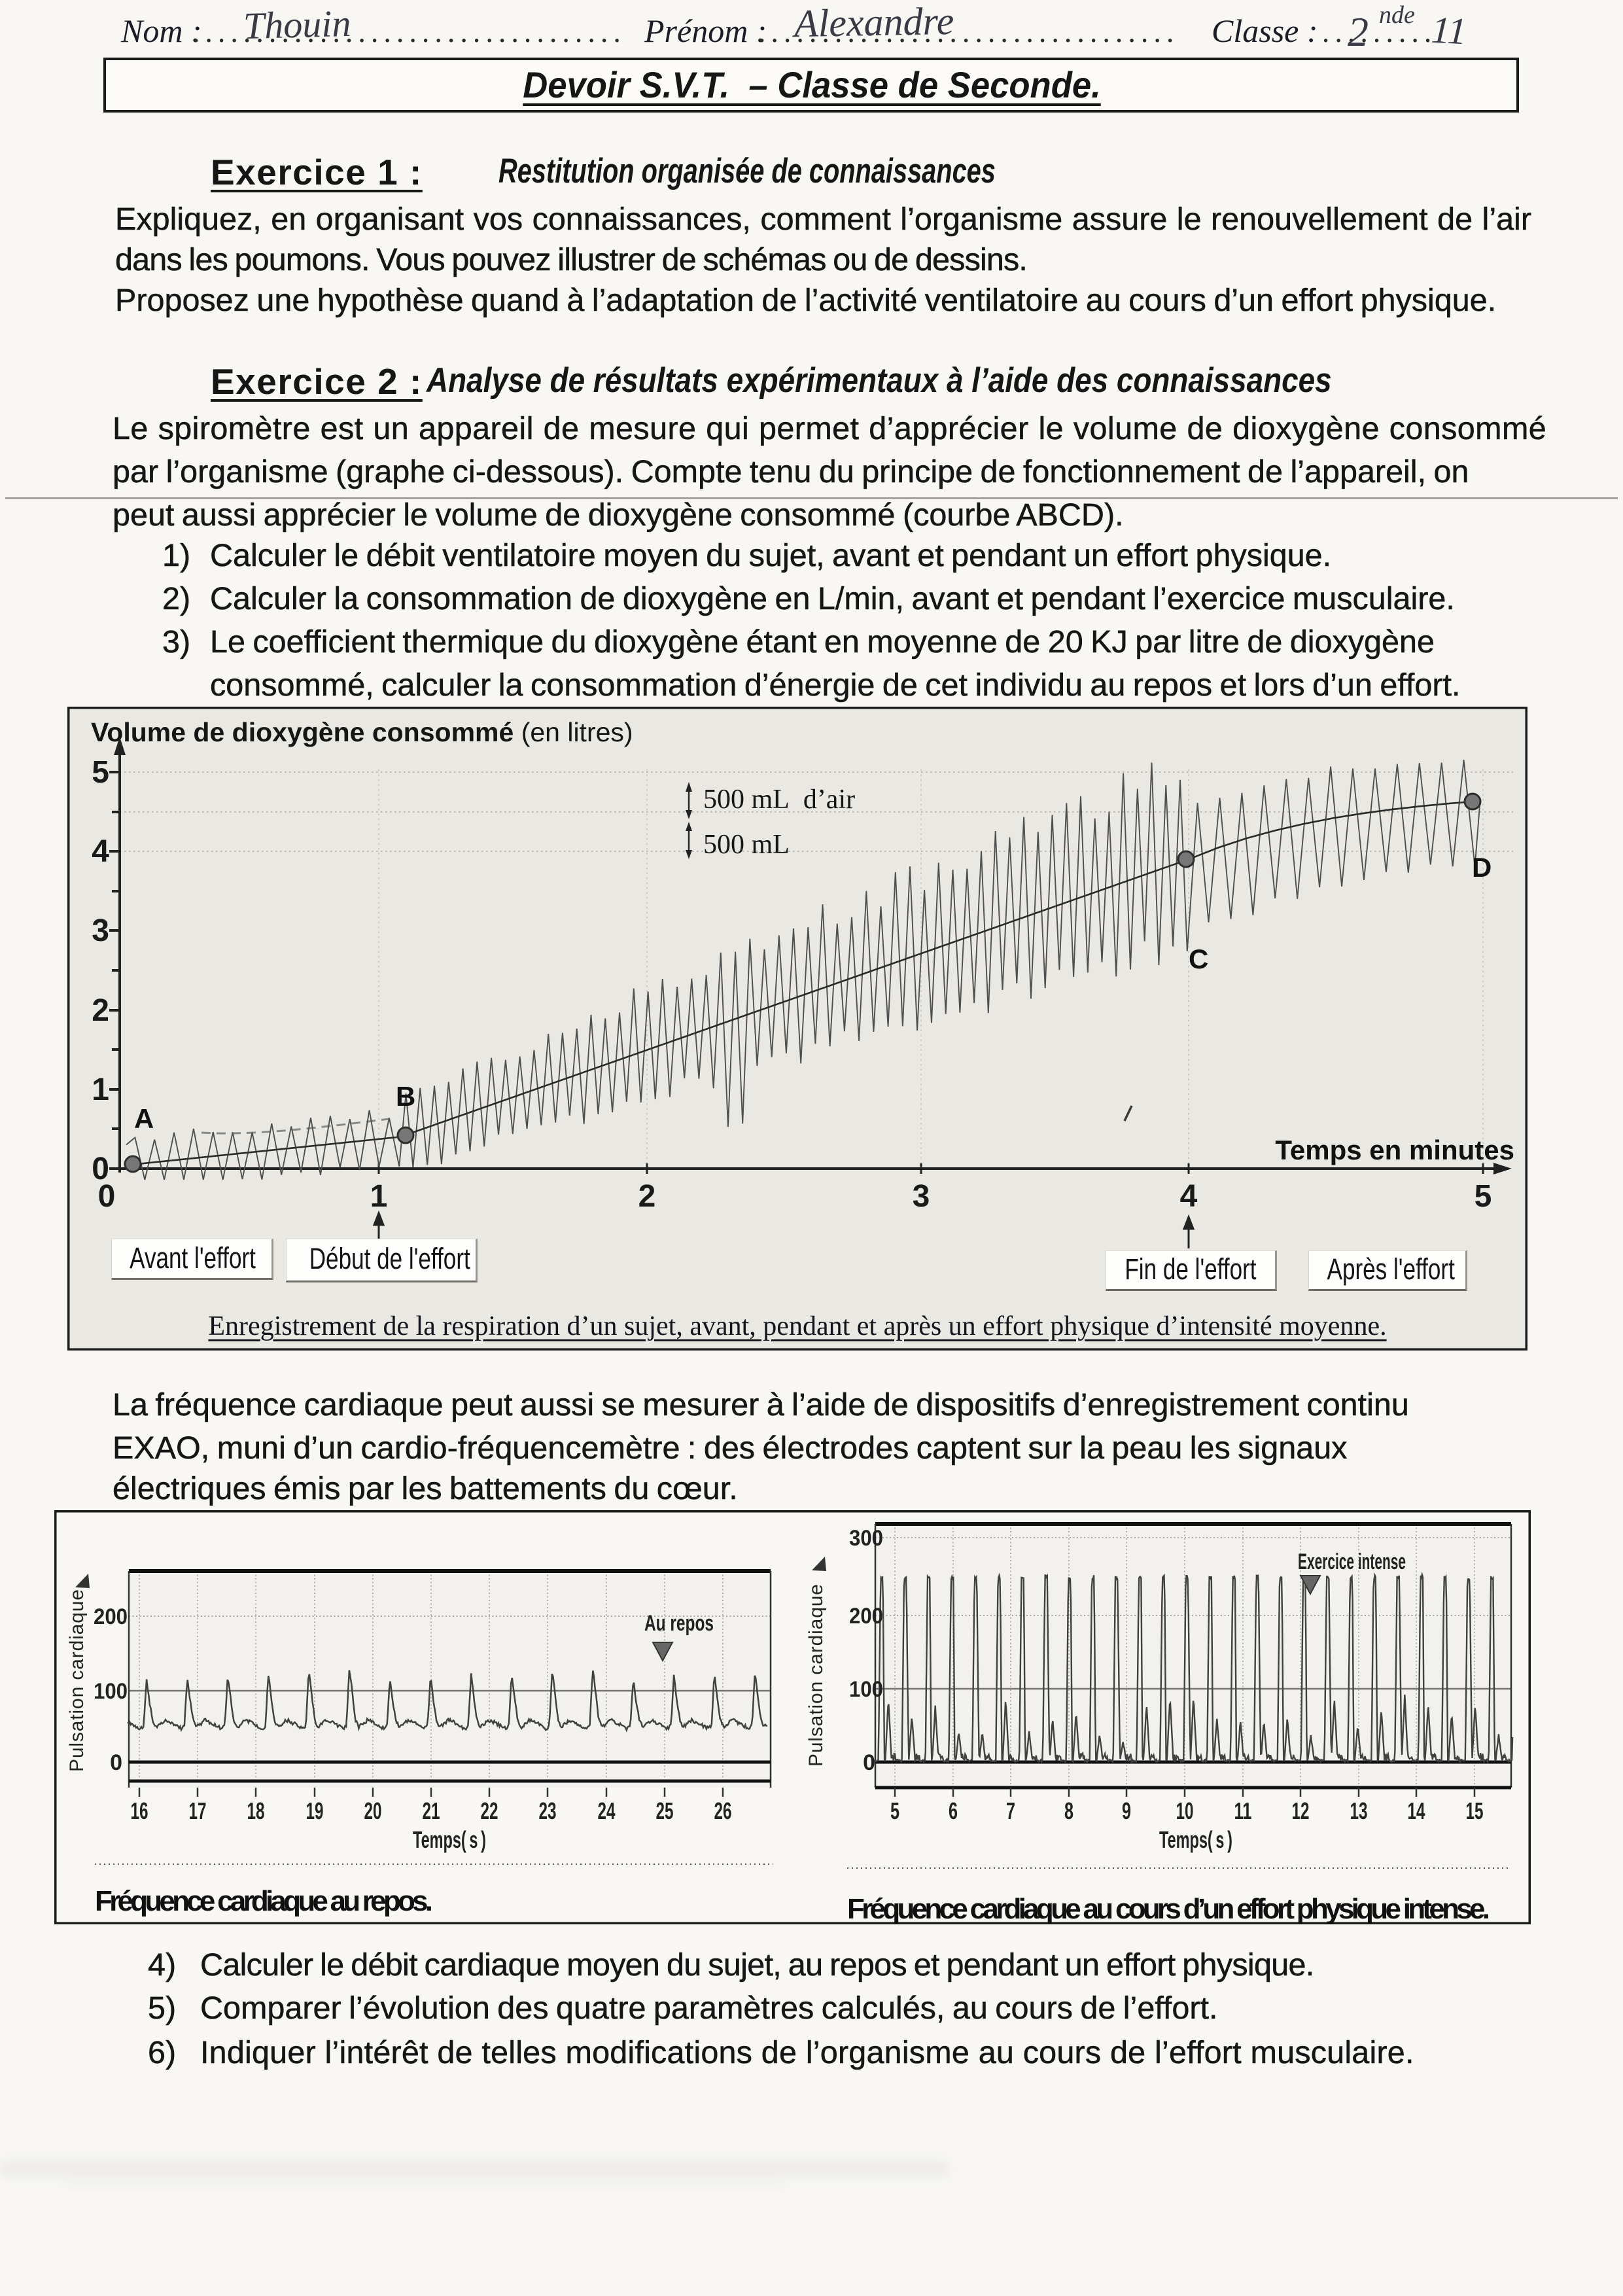 The height and width of the screenshot is (2296, 1623). Describe the element at coordinates (548, 1811) in the screenshot. I see `svg-text: 23` at that location.